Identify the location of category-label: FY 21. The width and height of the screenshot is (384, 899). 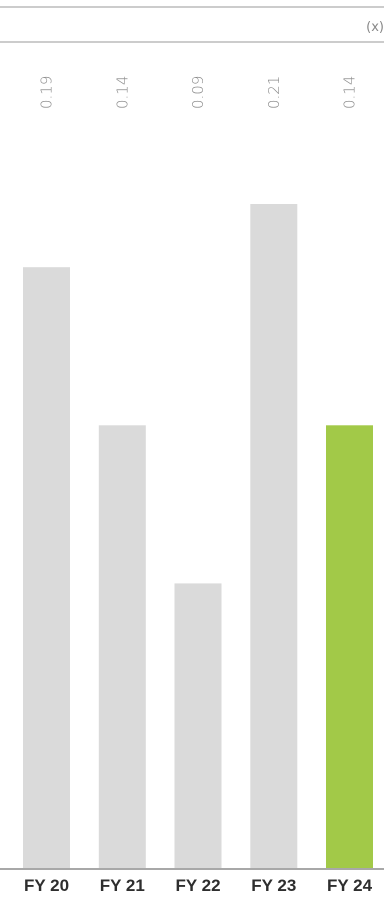
(122, 885).